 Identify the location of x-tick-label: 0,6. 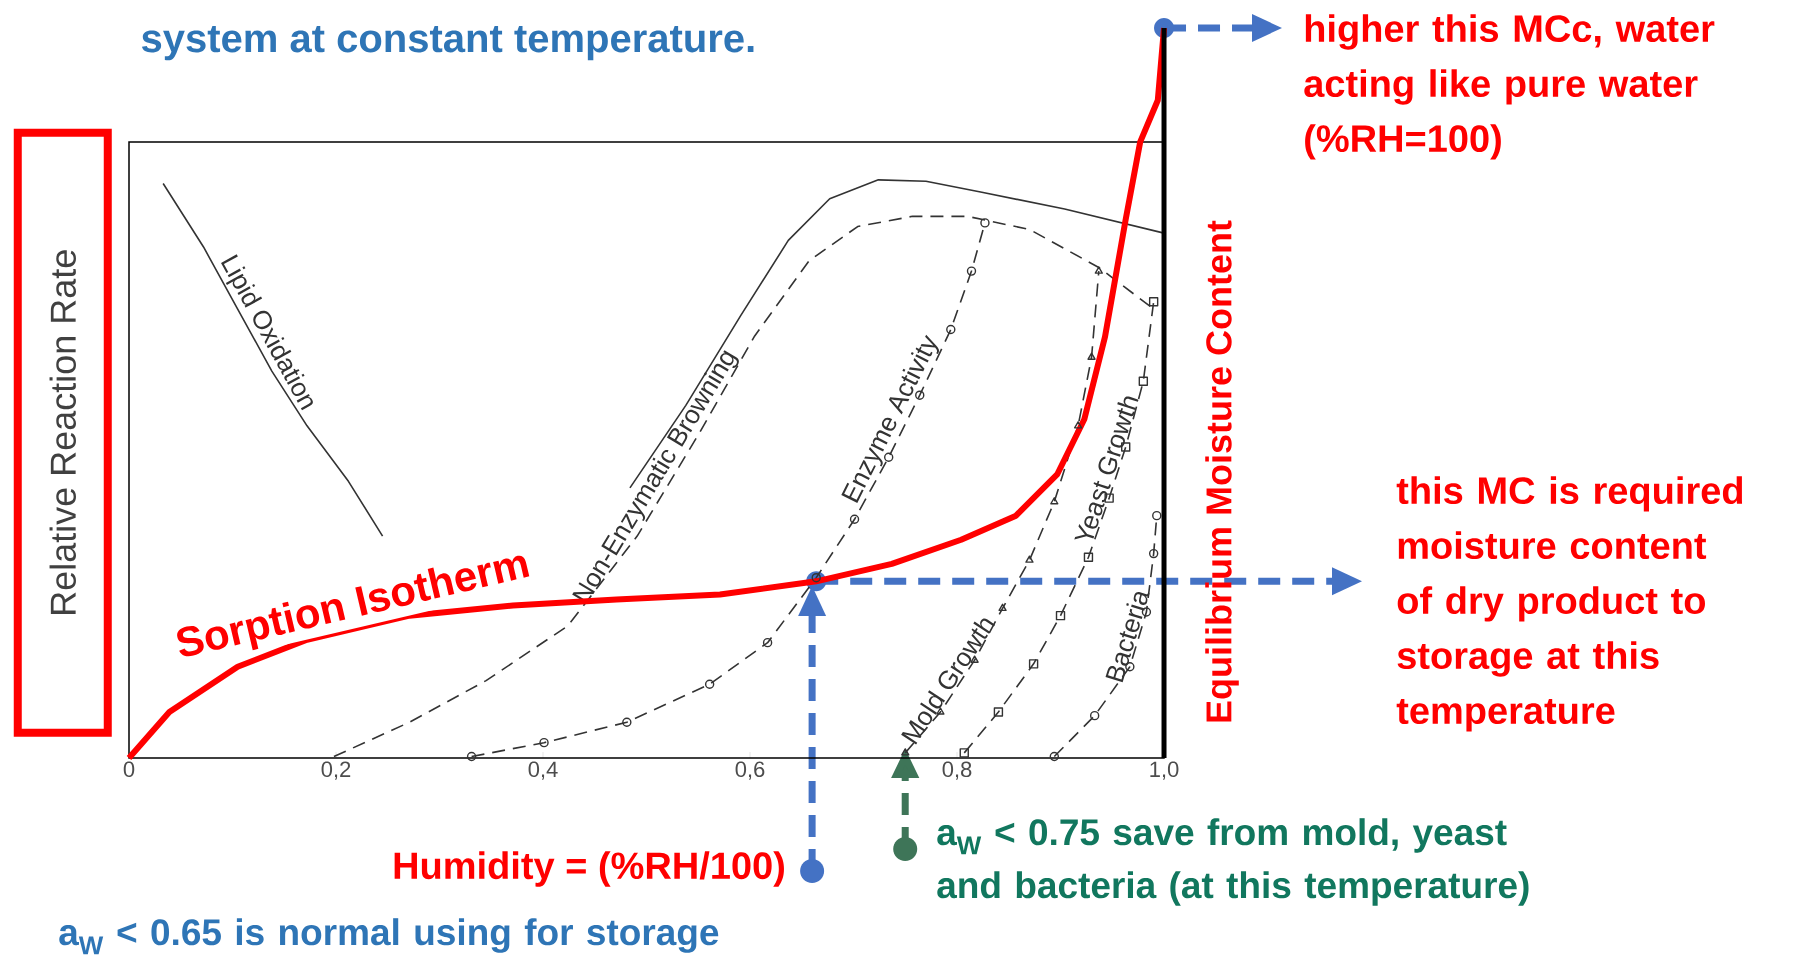
(750, 770).